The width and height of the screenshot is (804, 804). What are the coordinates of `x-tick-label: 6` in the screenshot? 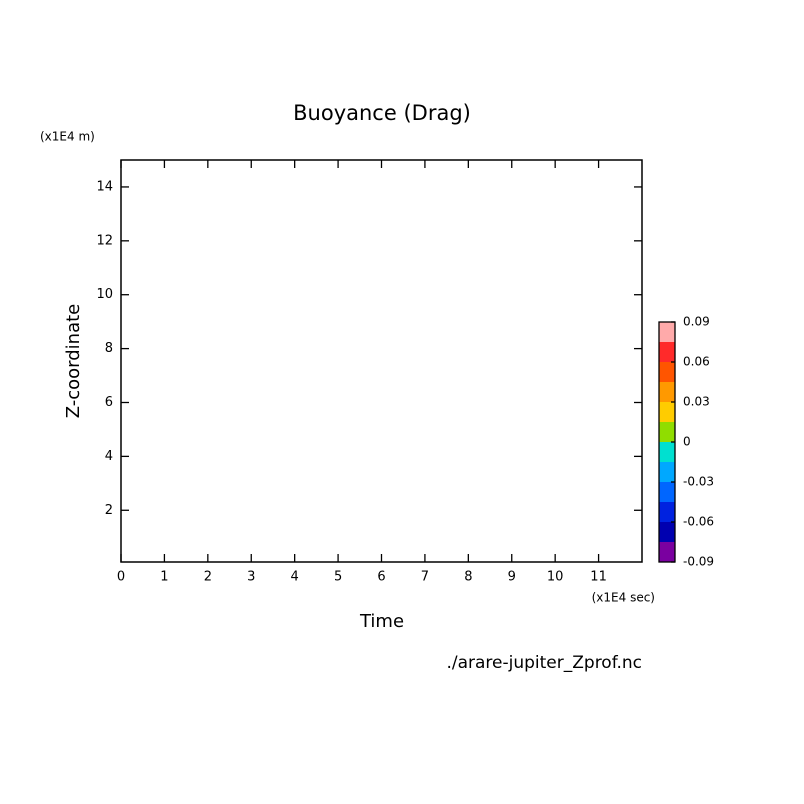 It's located at (381, 577).